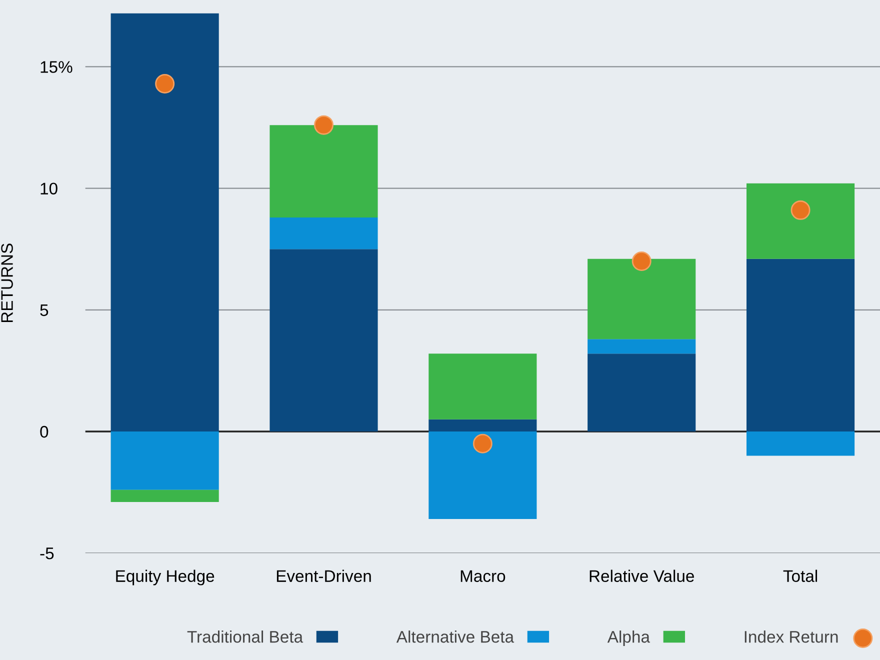 Image resolution: width=880 pixels, height=660 pixels. I want to click on legend-label: Alpha, so click(628, 638).